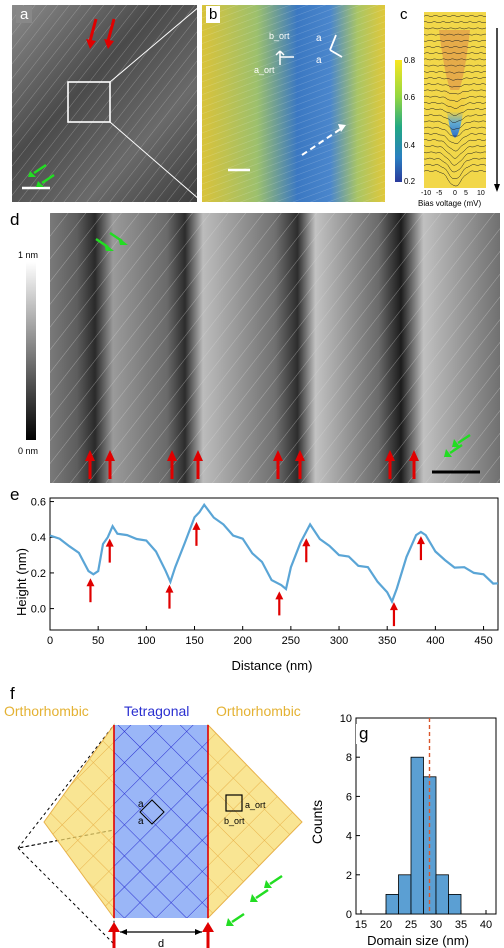 This screenshot has width=504, height=948. I want to click on c-cb-tick-06: 0.6, so click(410, 97).